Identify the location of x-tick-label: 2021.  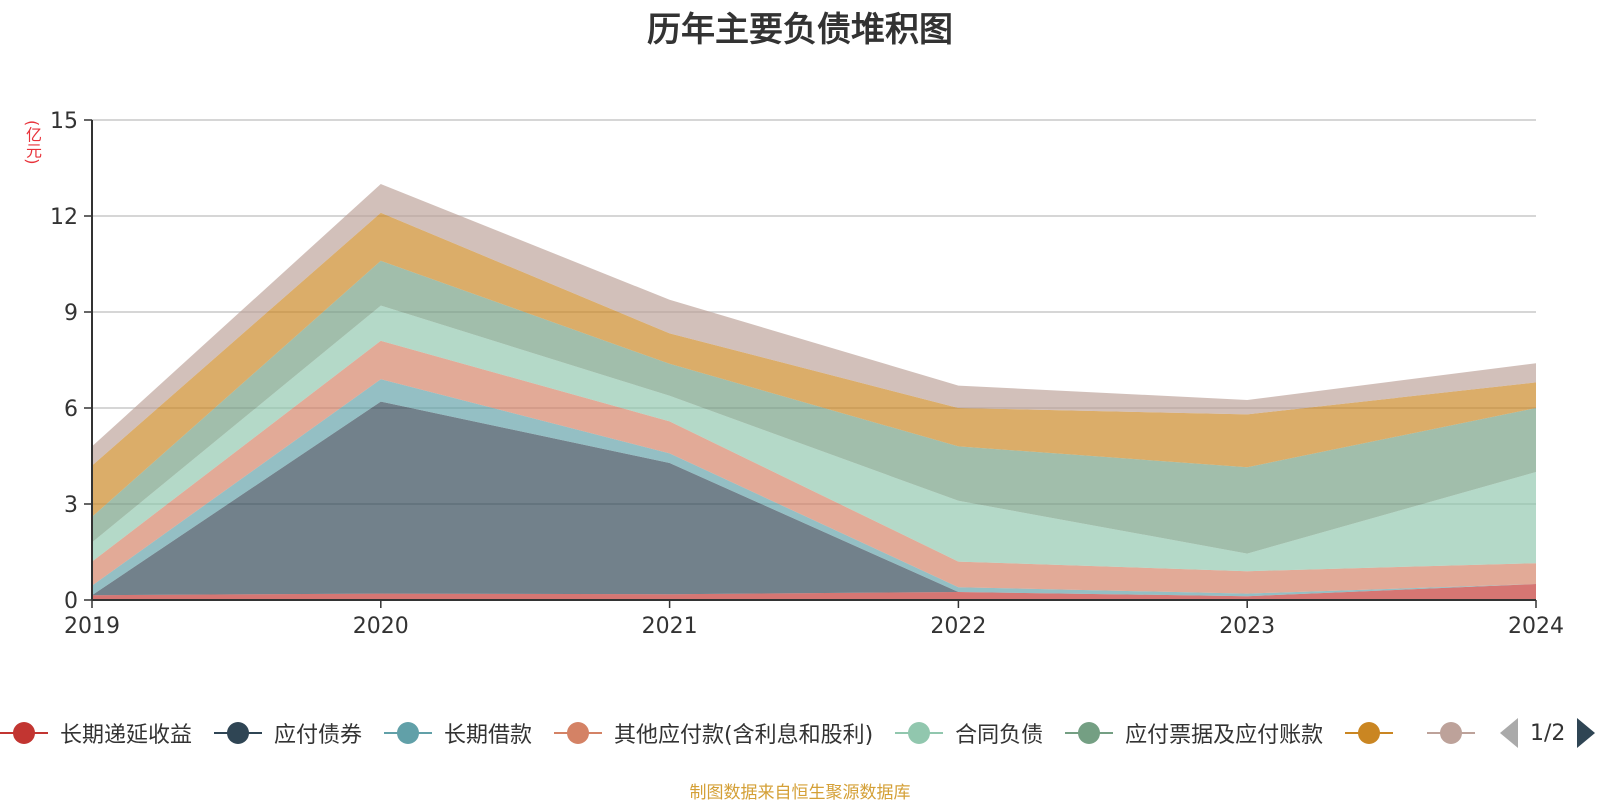
(670, 626).